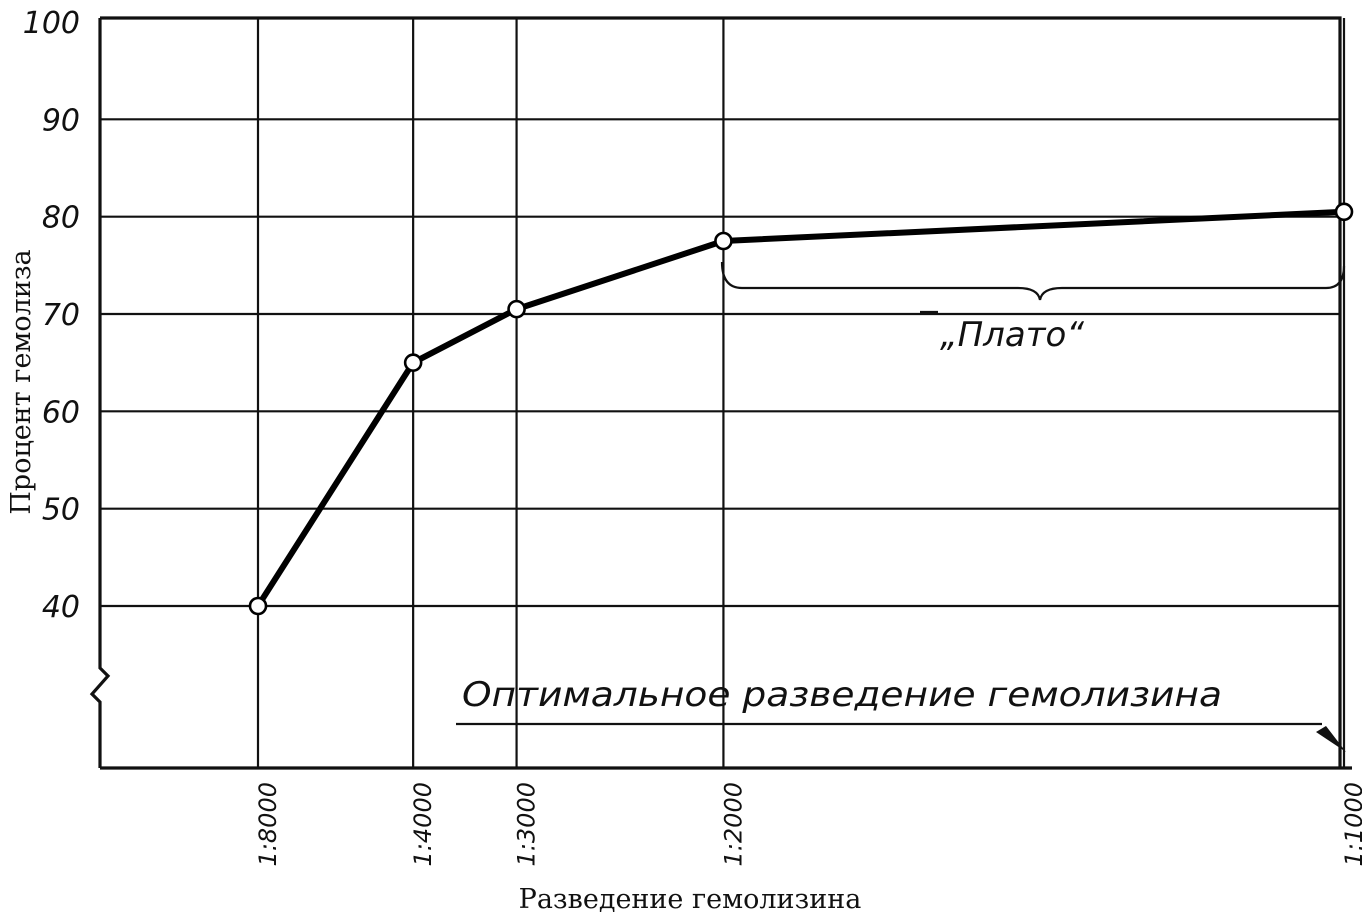  Describe the element at coordinates (61, 607) in the screenshot. I see `y-tick-label: 40` at that location.